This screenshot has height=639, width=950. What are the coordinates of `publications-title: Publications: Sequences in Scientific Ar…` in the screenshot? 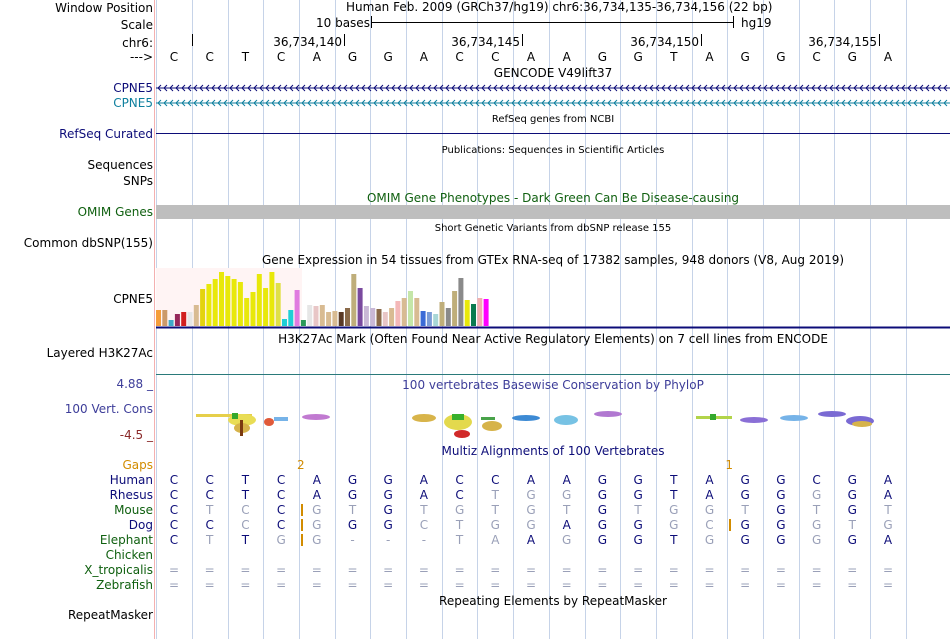 It's located at (553, 150).